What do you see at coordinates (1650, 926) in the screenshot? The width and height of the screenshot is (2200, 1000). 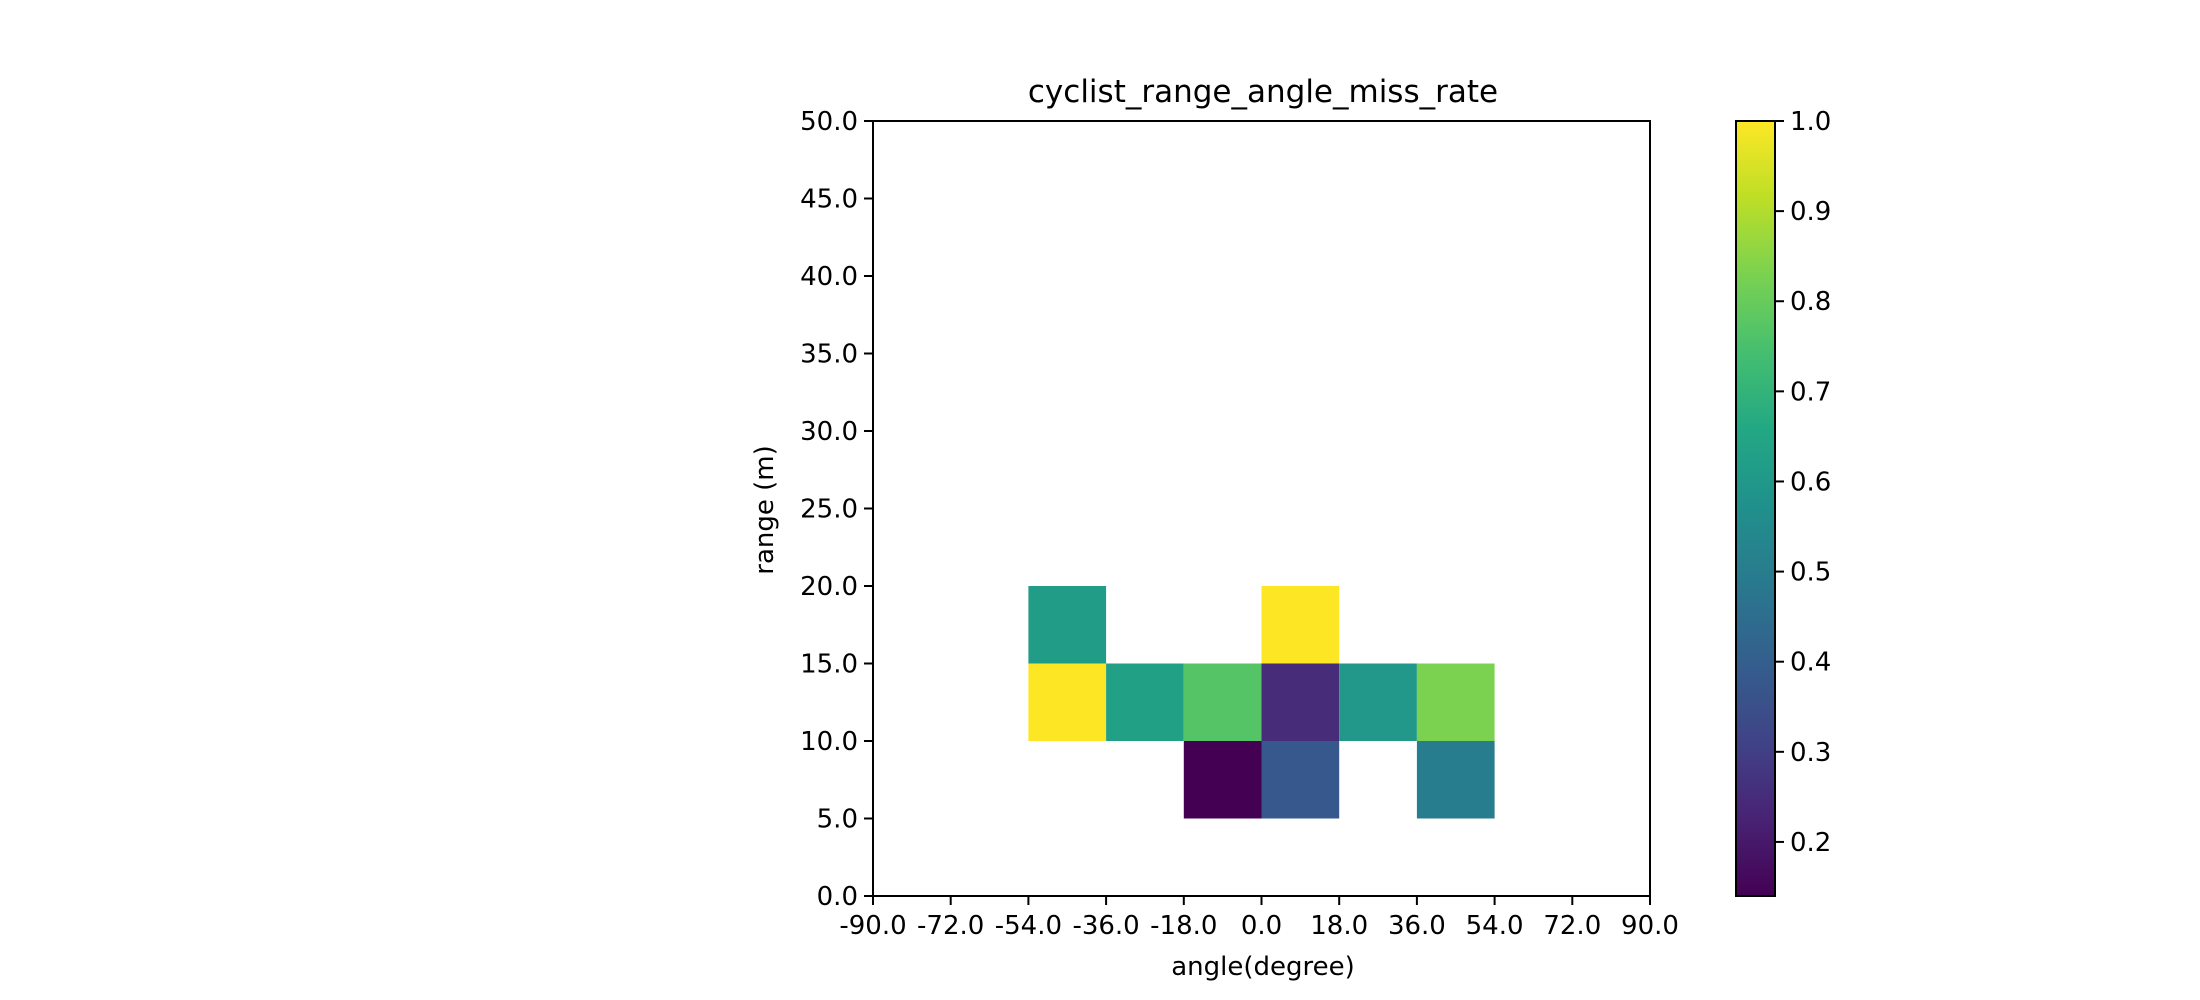 I see `x-tick-label-10: 90.0` at bounding box center [1650, 926].